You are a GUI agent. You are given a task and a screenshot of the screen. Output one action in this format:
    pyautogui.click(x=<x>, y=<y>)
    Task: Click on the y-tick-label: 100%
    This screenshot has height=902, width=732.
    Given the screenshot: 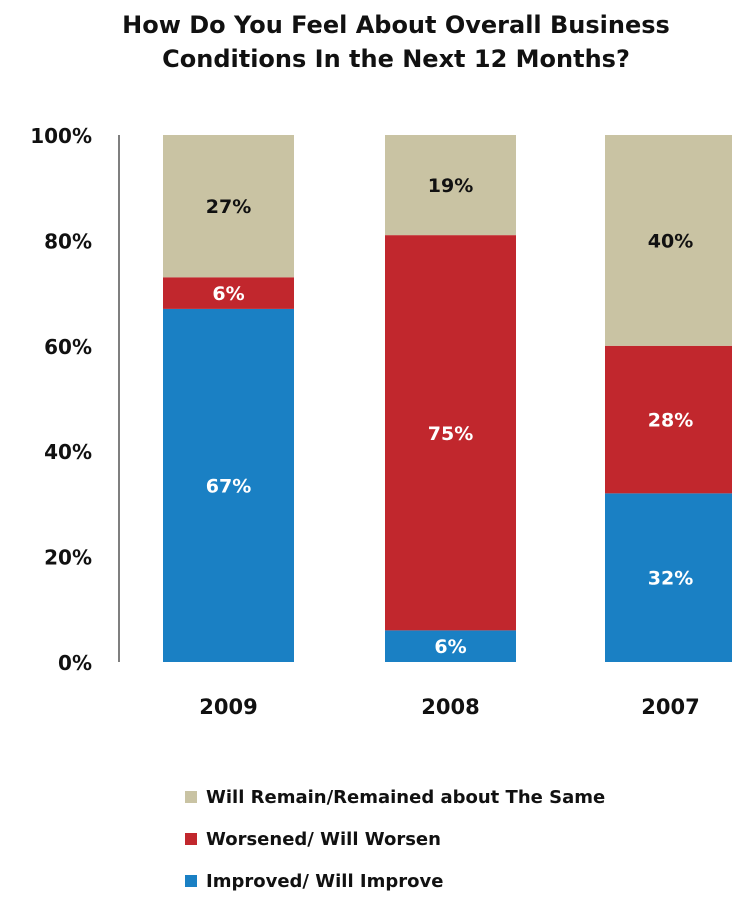 What is the action you would take?
    pyautogui.click(x=61, y=136)
    